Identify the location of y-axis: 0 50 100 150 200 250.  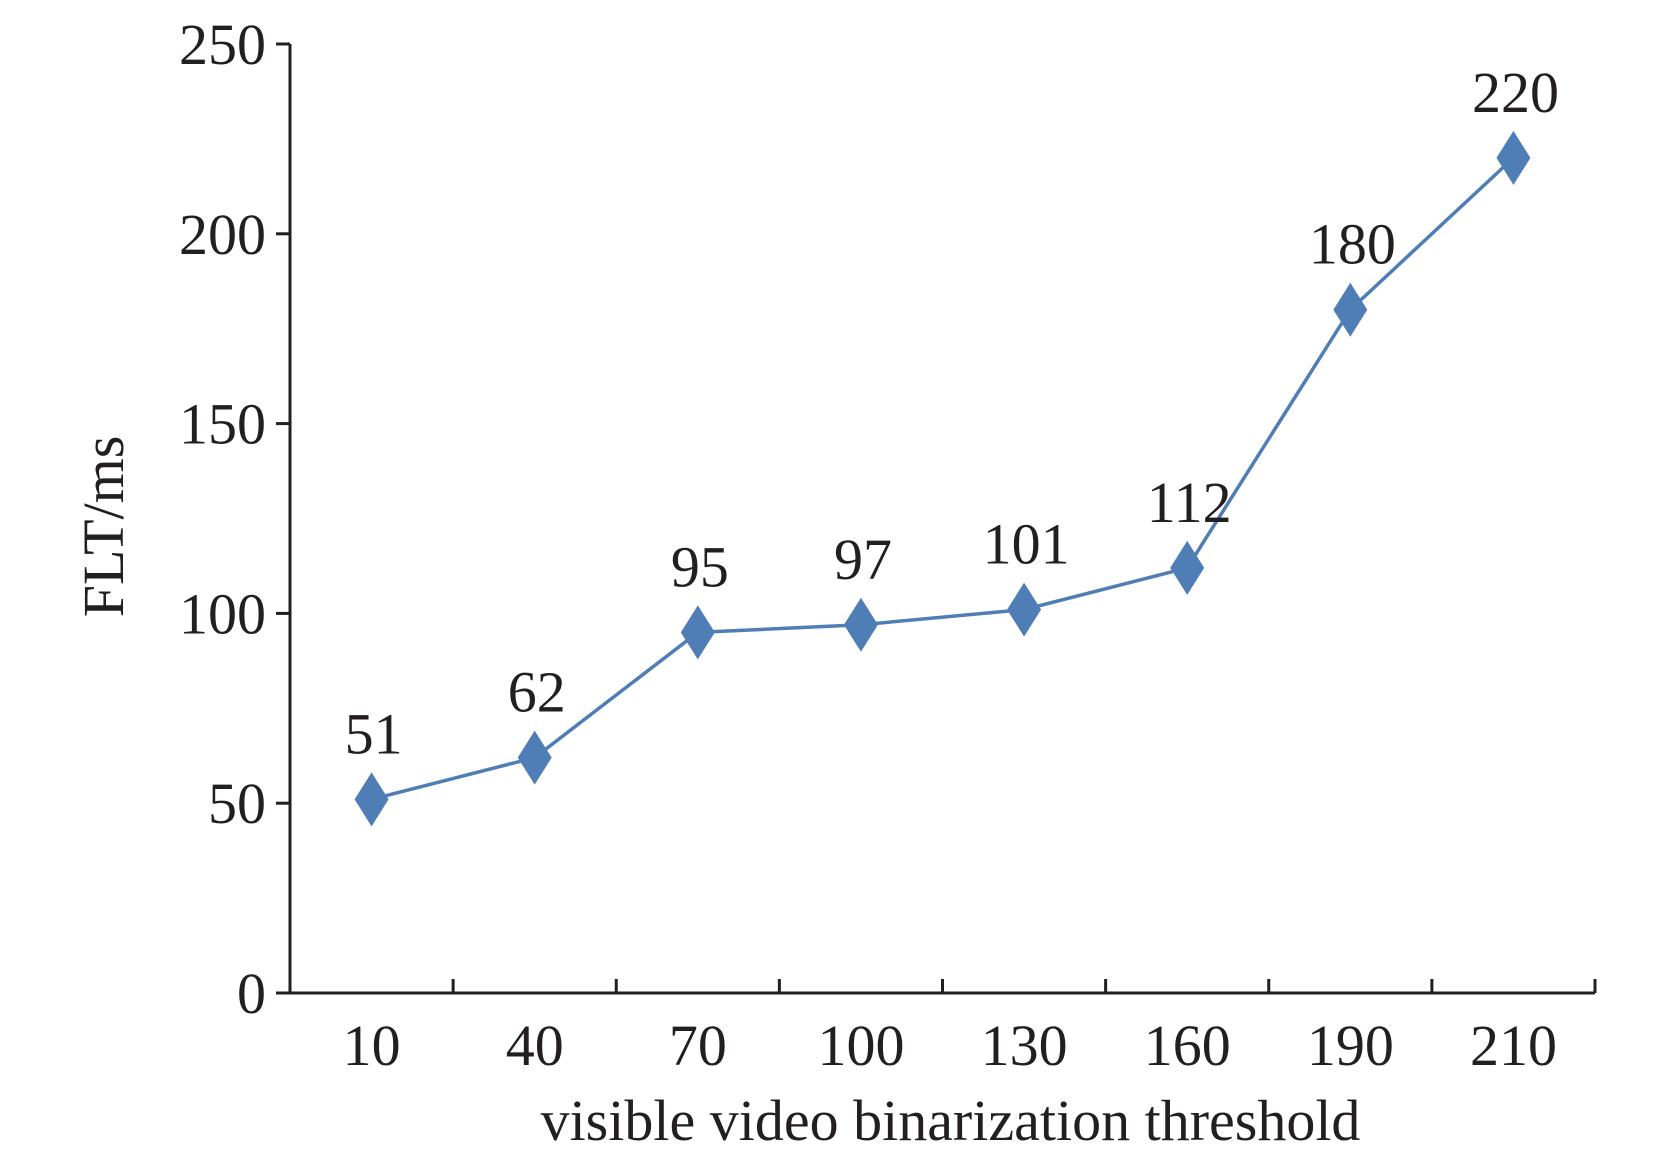
(235, 519).